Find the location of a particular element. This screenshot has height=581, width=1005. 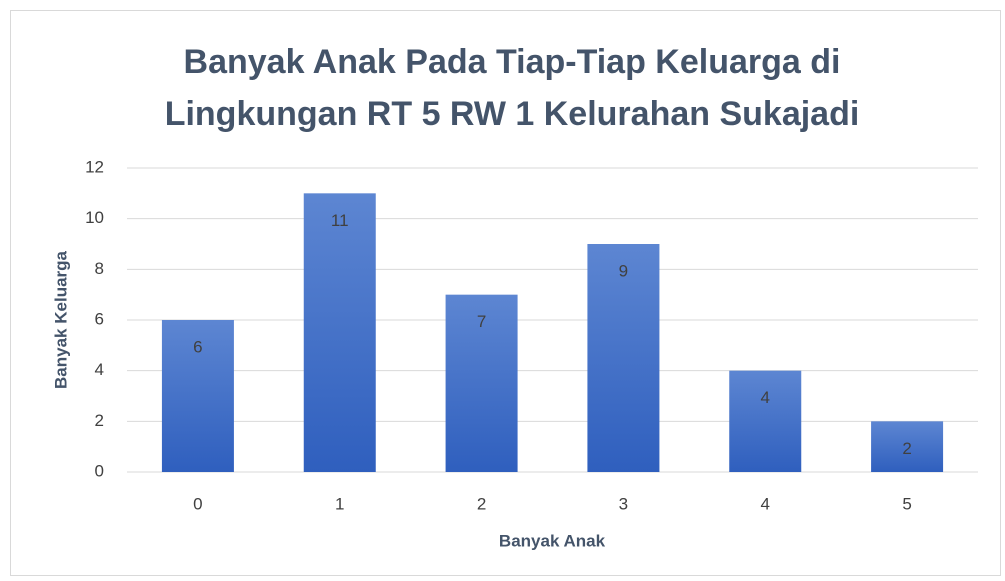

data-label: 2 is located at coordinates (906, 448).